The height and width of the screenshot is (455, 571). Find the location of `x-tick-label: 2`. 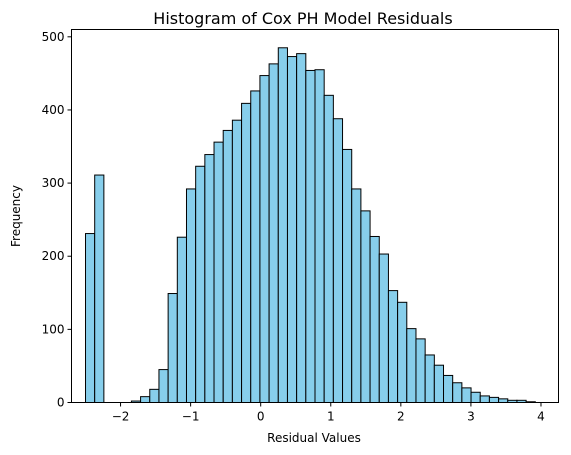

x-tick-label: 2 is located at coordinates (401, 417).